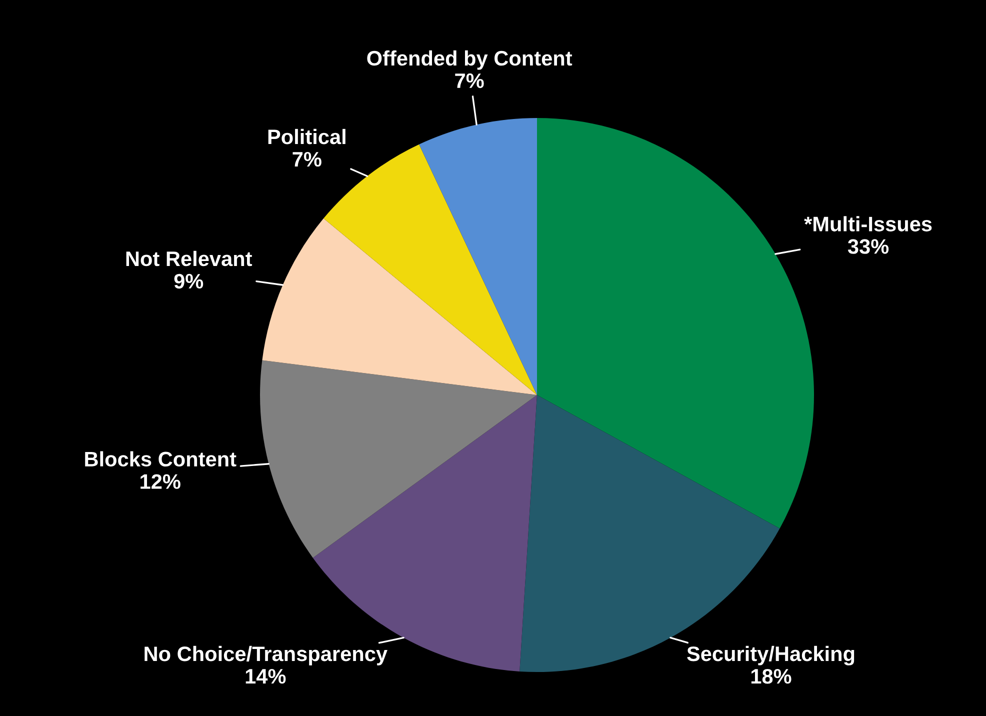  I want to click on slice-label: Security/Hacking, so click(770, 656).